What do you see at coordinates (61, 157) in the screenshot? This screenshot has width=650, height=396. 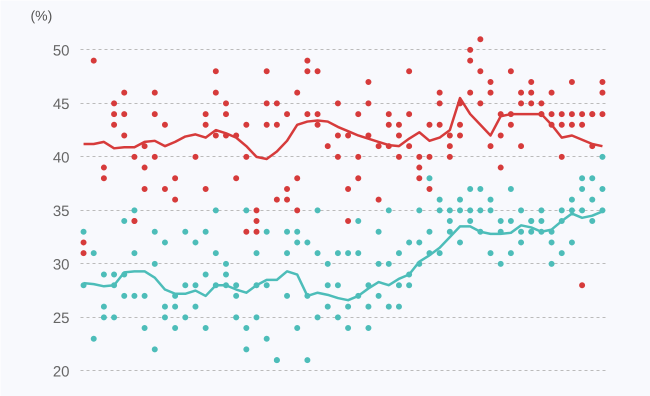 I see `y-tick-label: 40` at bounding box center [61, 157].